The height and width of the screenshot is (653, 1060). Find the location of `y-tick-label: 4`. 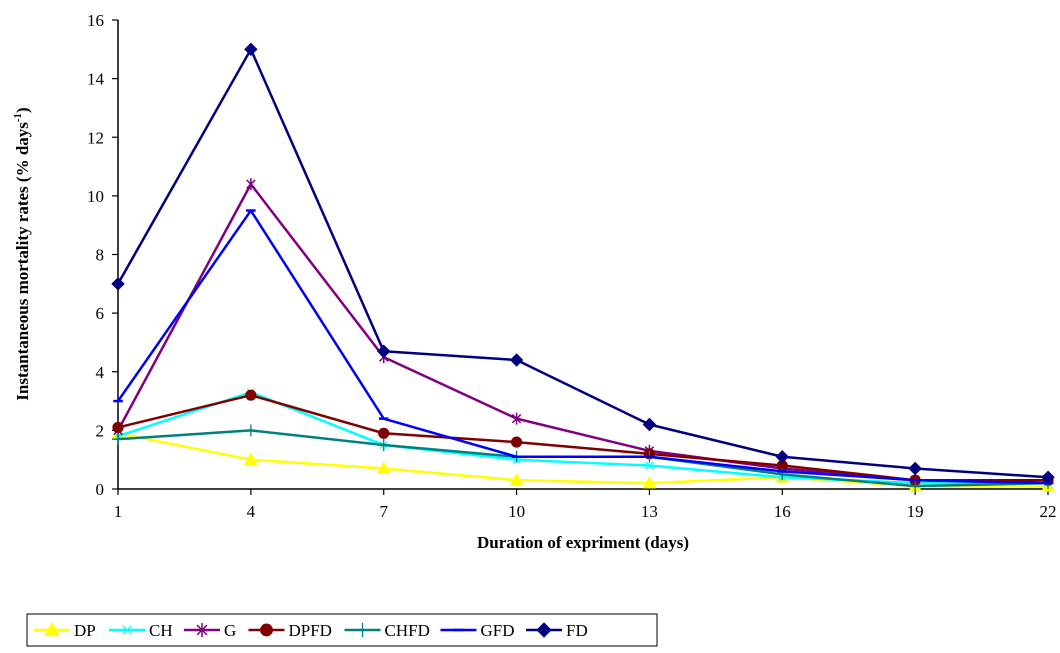

y-tick-label: 4 is located at coordinates (100, 372).